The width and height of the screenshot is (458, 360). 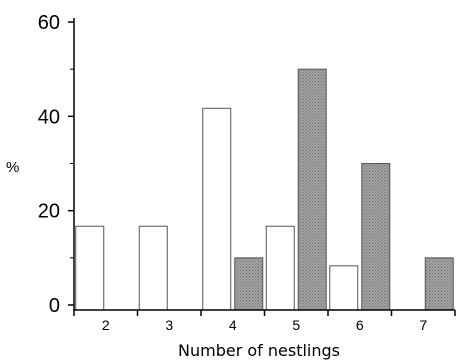 I want to click on y-tick-label: 0, so click(x=54, y=306).